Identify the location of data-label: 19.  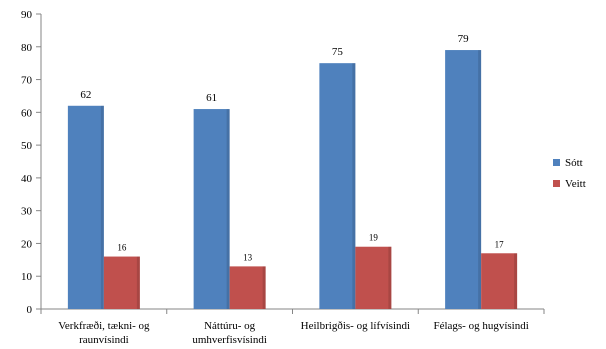
(374, 238).